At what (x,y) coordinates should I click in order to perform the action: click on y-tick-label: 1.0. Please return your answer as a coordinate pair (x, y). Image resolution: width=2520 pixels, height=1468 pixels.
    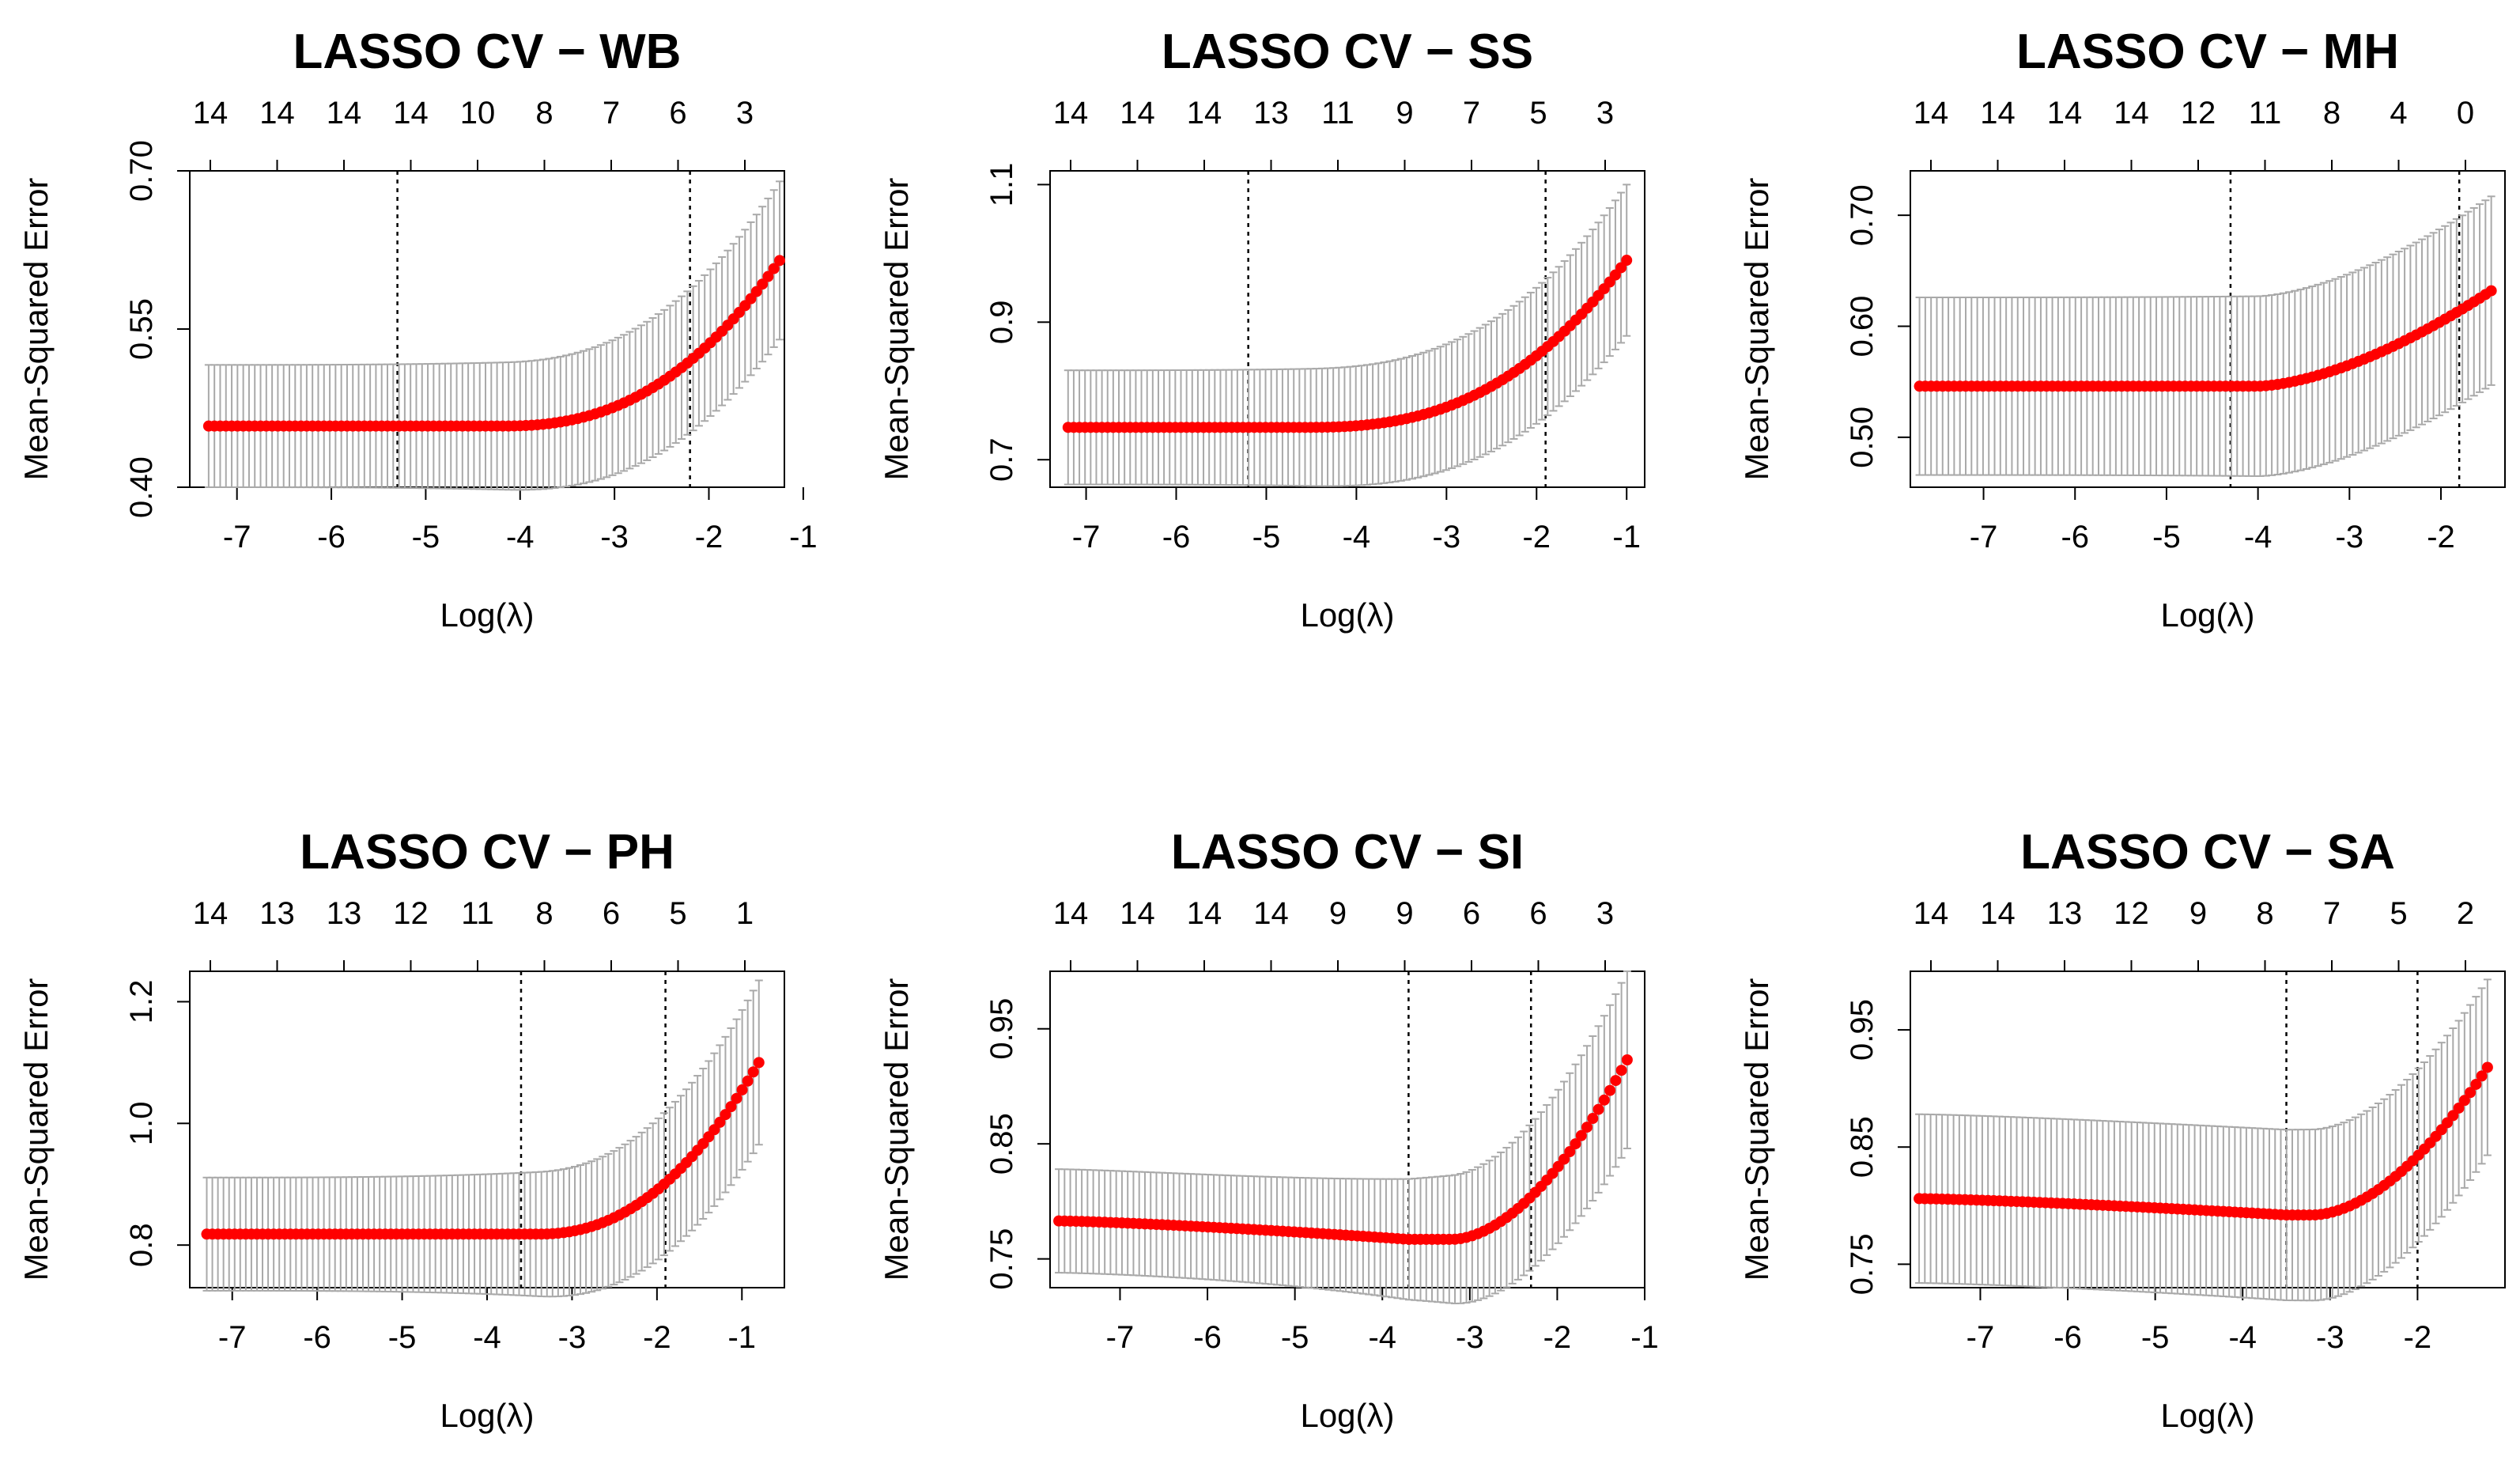
    Looking at the image, I should click on (141, 1124).